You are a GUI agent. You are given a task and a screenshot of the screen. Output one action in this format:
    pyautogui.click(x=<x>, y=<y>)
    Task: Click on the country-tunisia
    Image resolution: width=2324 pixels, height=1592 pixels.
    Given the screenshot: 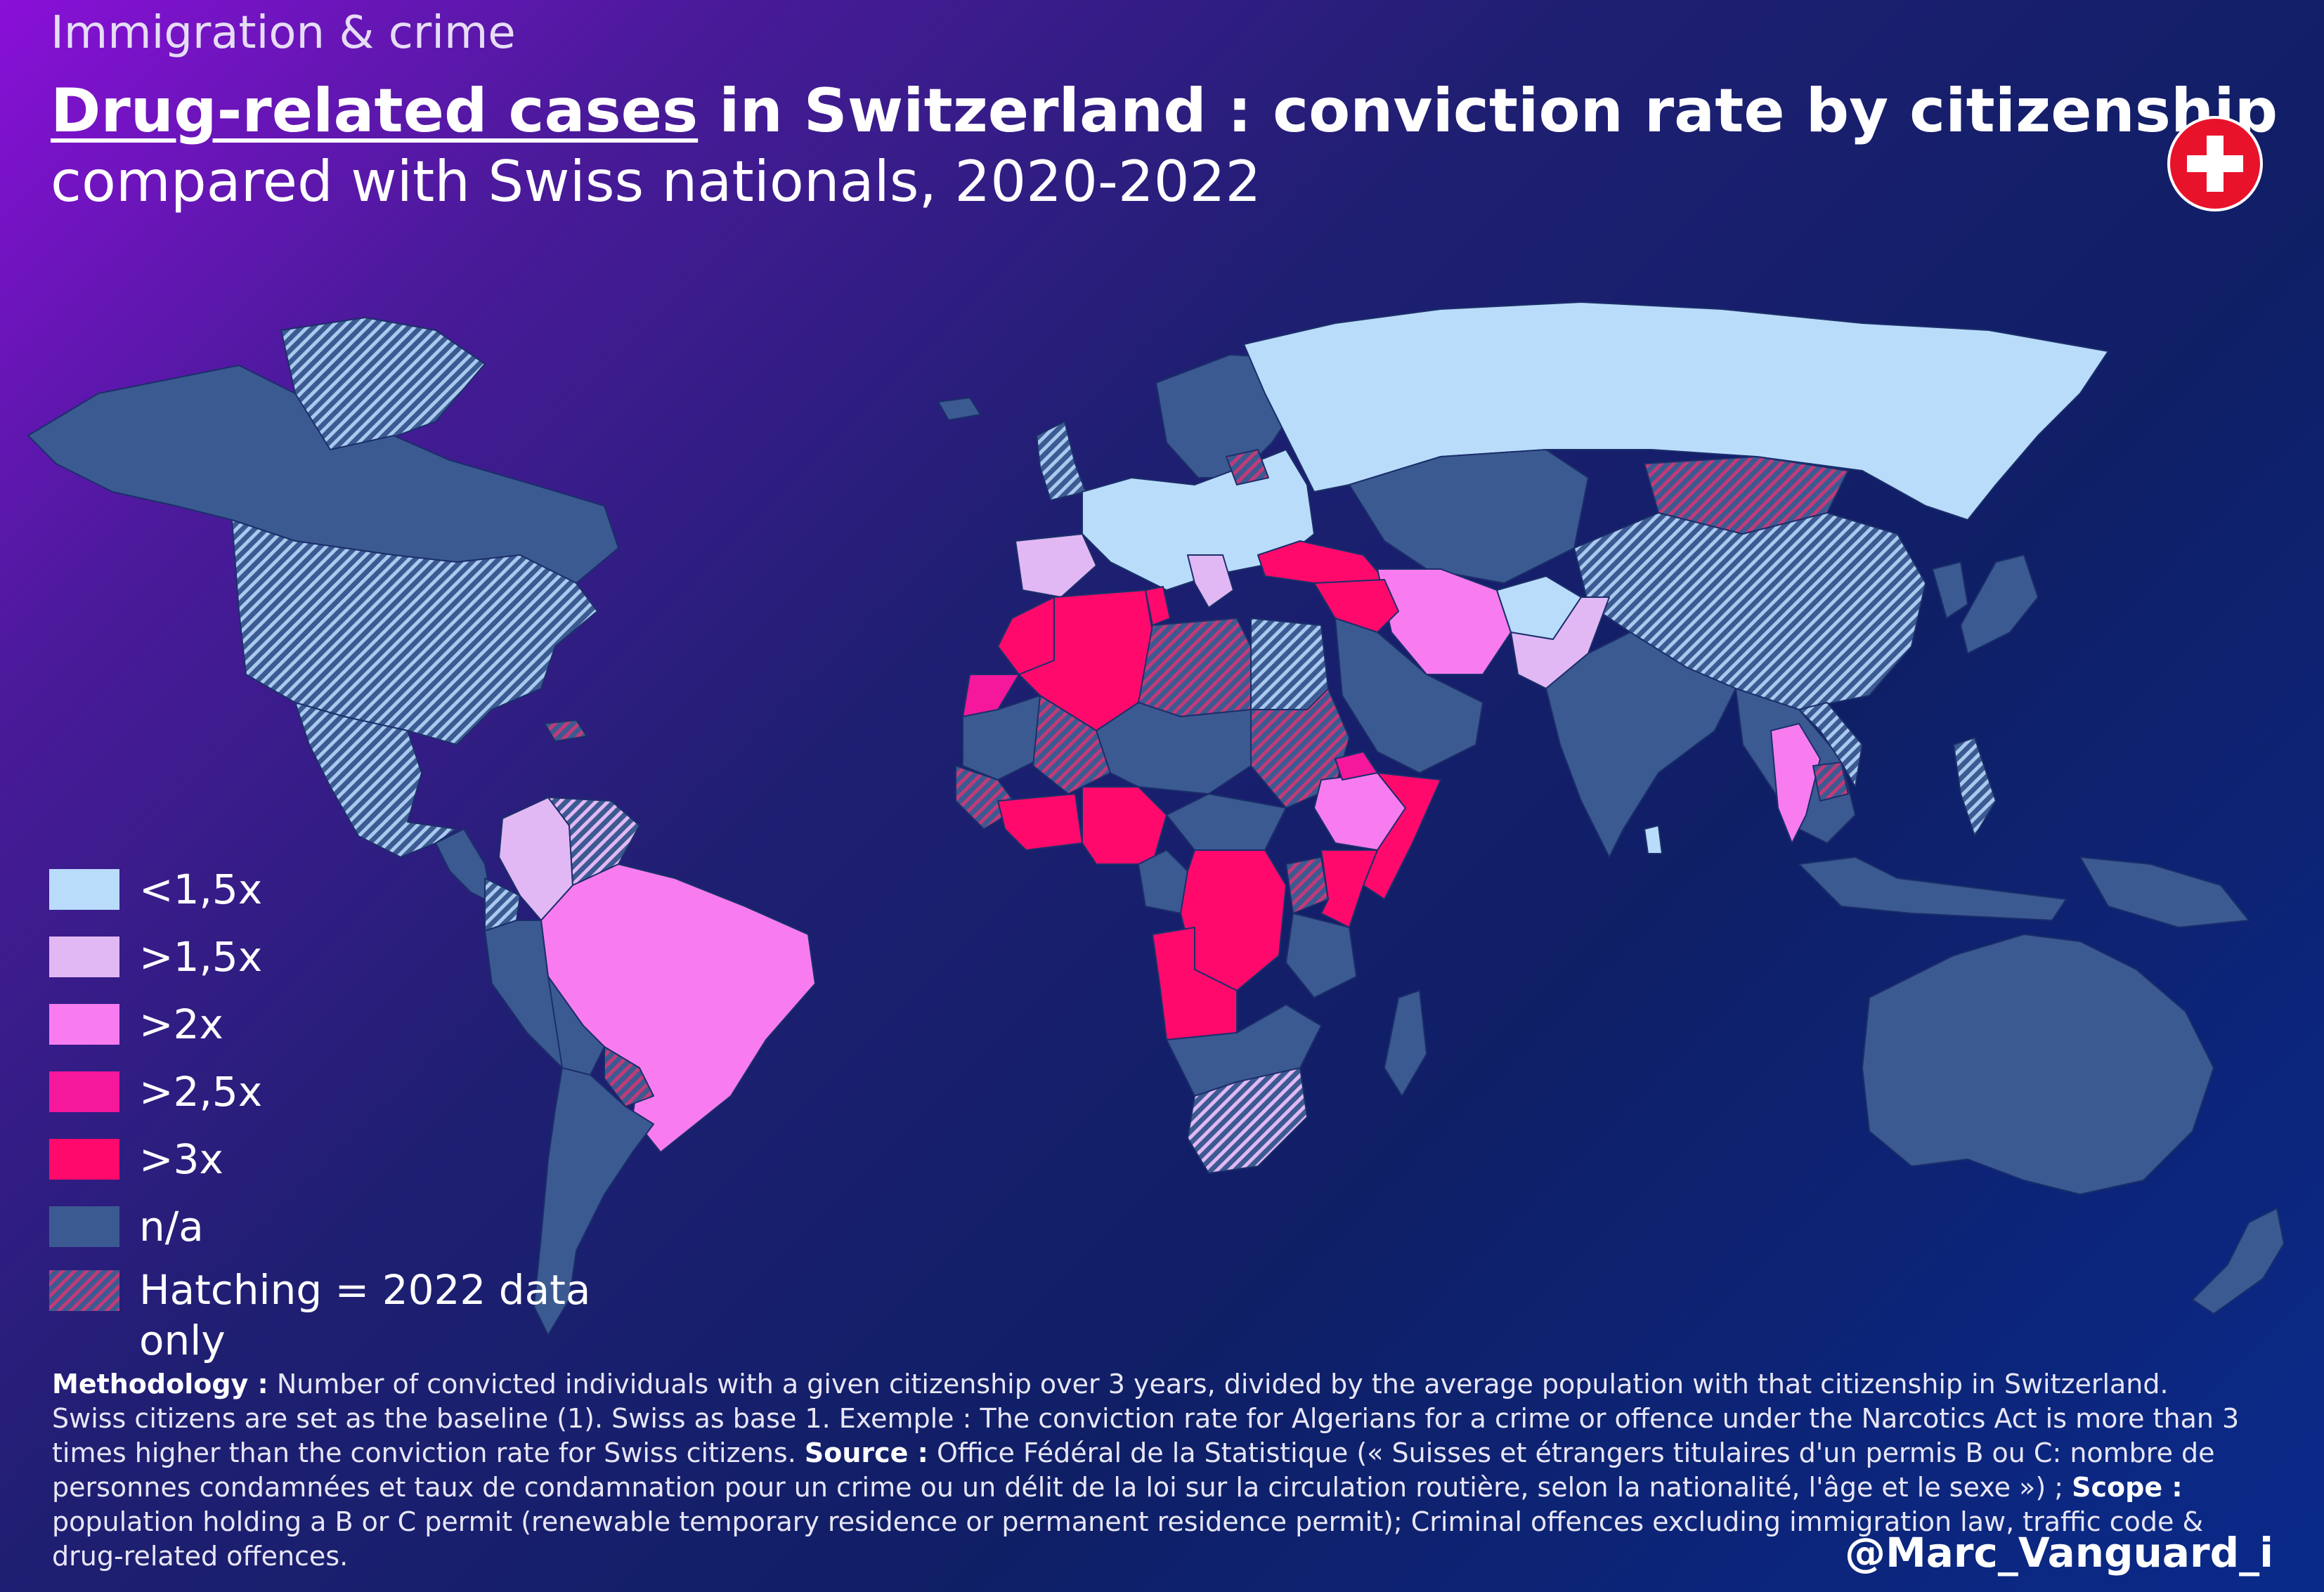 What is the action you would take?
    pyautogui.click(x=1158, y=606)
    